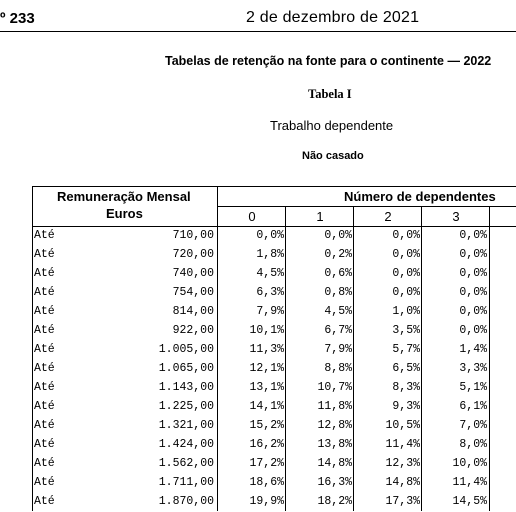  Describe the element at coordinates (473, 368) in the screenshot. I see `row-rate-3: 3,3%` at that location.